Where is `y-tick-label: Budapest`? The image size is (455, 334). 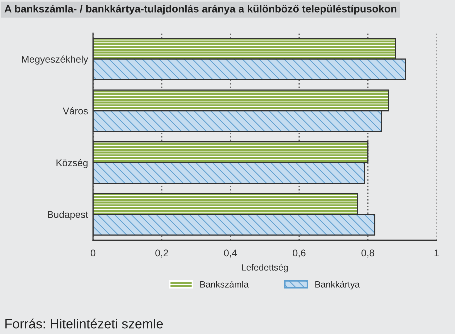 y-tick-label: Budapest is located at coordinates (68, 215).